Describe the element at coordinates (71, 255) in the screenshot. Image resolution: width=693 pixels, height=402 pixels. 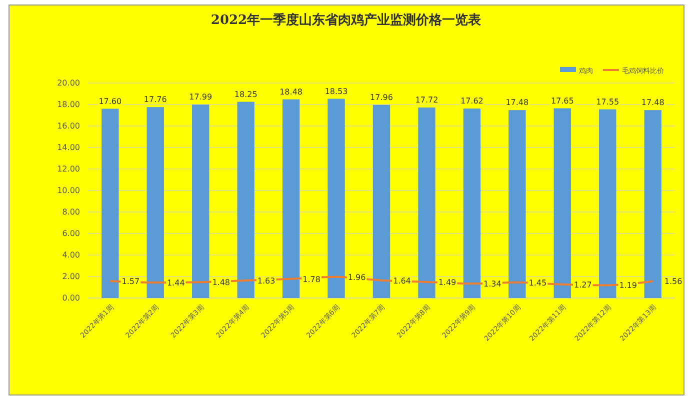
I see `y-tick-label: 4.00` at that location.